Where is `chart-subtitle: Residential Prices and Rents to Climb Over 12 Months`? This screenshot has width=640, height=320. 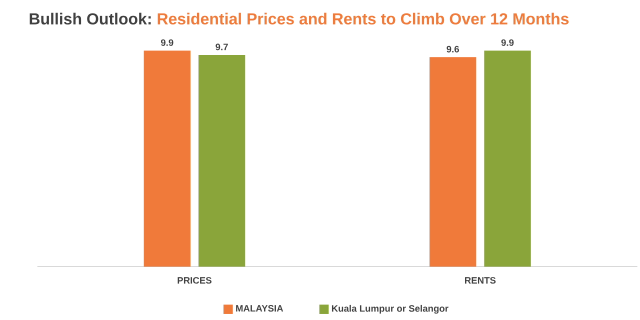
chart-subtitle: Residential Prices and Rents to Climb Over 12 Months is located at coordinates (363, 18).